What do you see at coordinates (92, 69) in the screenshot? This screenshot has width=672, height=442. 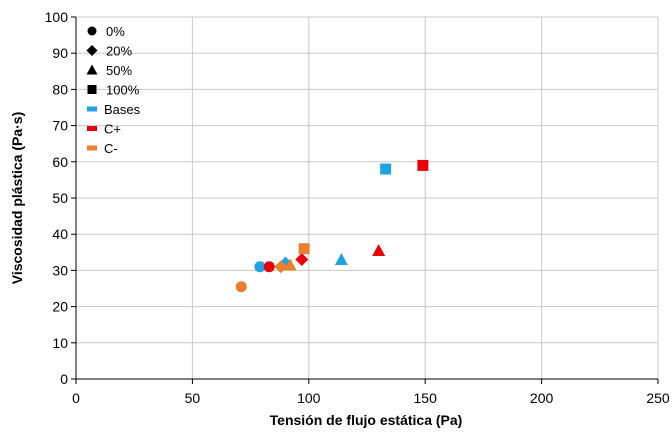 I see `legend-marker-triangle` at bounding box center [92, 69].